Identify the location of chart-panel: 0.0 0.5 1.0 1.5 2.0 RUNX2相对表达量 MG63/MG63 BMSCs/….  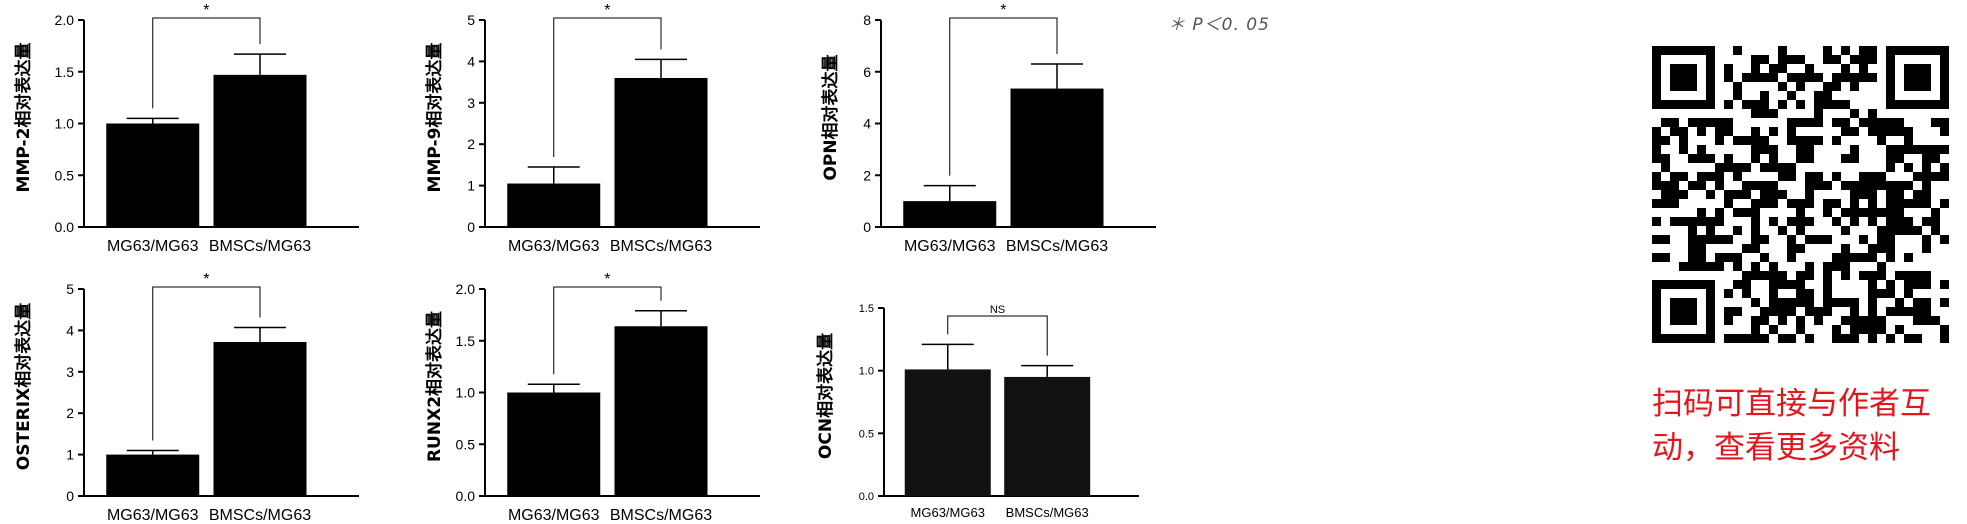
(592, 397).